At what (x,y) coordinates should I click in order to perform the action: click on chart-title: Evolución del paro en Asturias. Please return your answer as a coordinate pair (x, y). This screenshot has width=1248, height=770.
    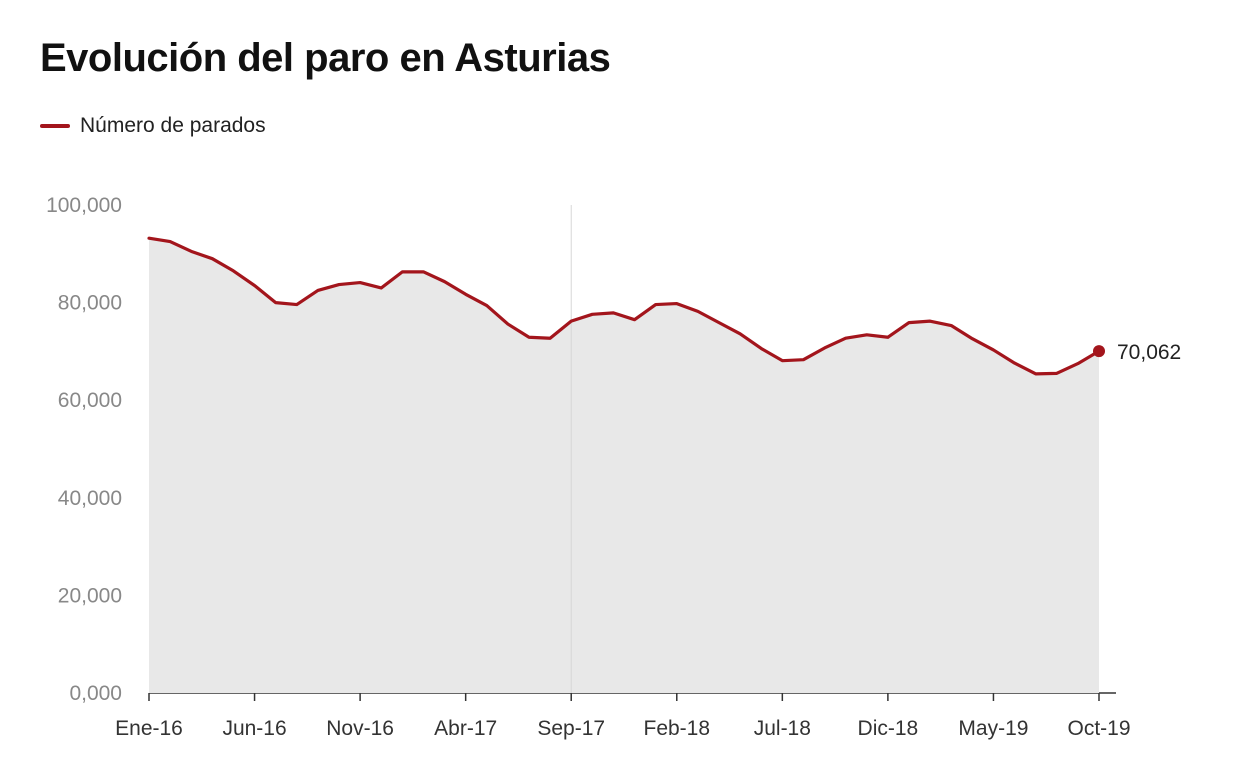
    Looking at the image, I should click on (325, 58).